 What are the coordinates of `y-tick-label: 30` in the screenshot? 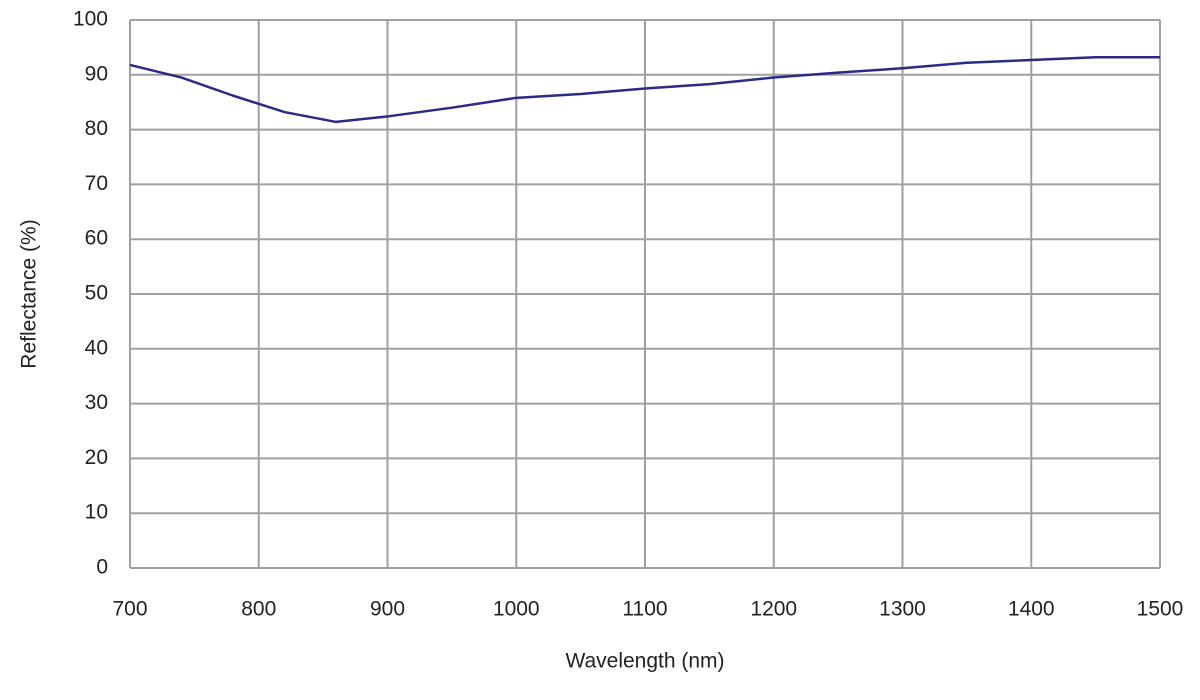 It's located at (96, 402).